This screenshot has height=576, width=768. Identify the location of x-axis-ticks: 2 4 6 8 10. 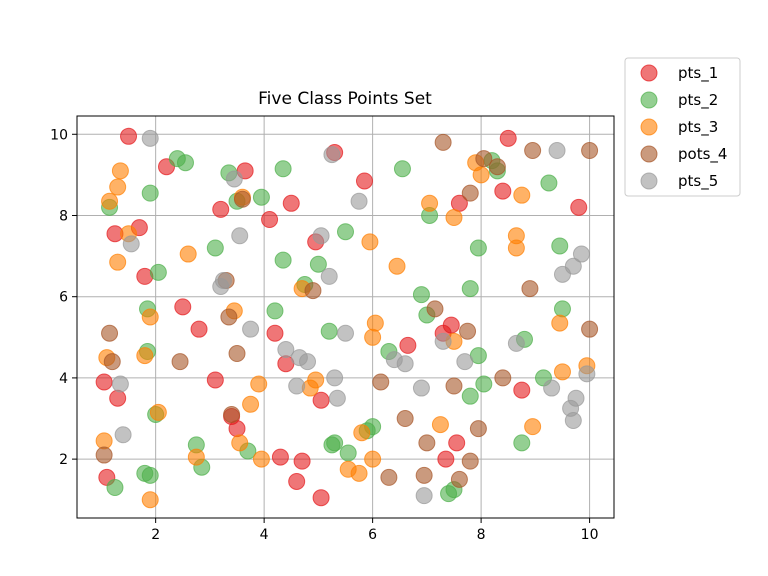
(375, 530).